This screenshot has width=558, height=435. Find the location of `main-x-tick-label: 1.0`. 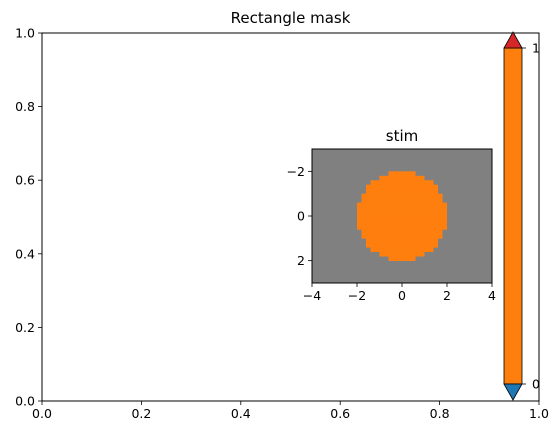

main-x-tick-label: 1.0 is located at coordinates (539, 413).